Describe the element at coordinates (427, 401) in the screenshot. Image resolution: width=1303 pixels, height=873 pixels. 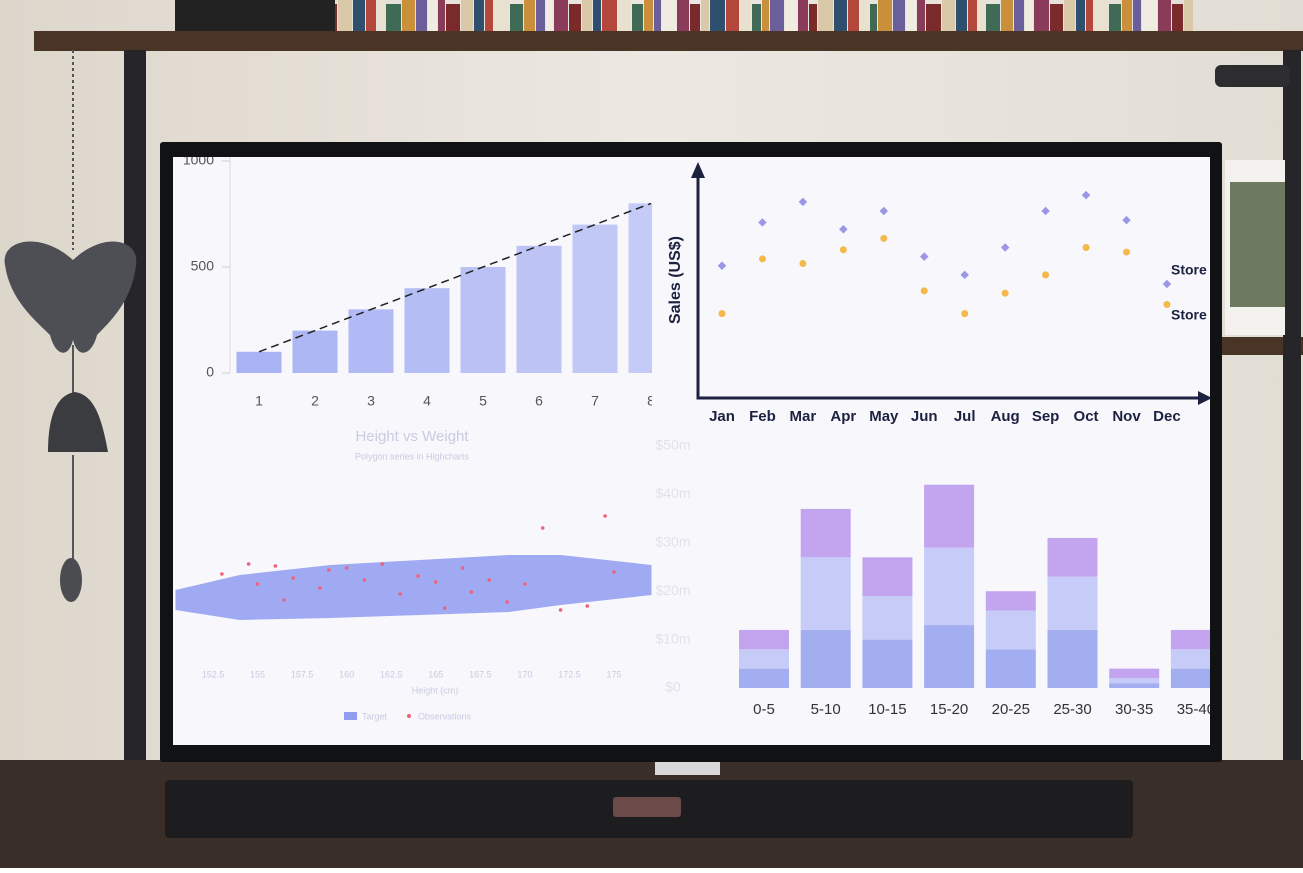
I see `x-tick-label: 4` at that location.